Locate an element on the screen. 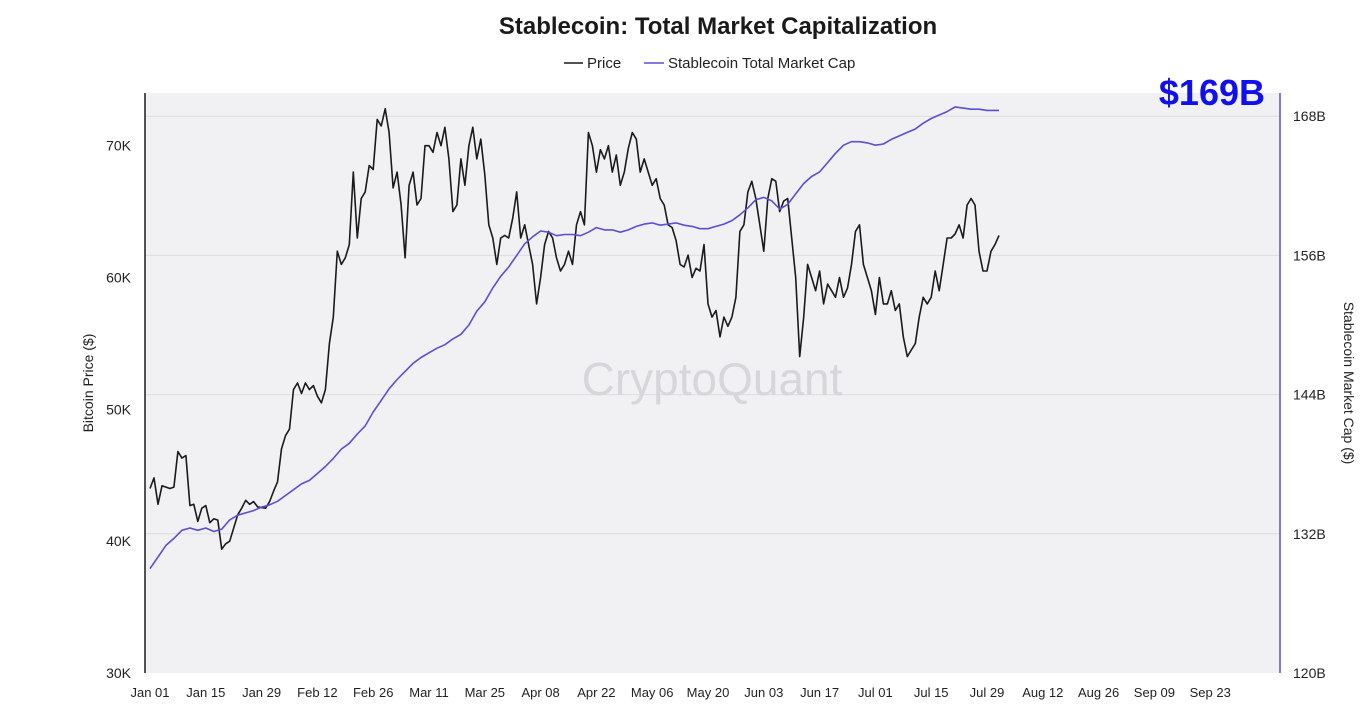 The image size is (1361, 706). right-tick-label: 168B is located at coordinates (1309, 116).